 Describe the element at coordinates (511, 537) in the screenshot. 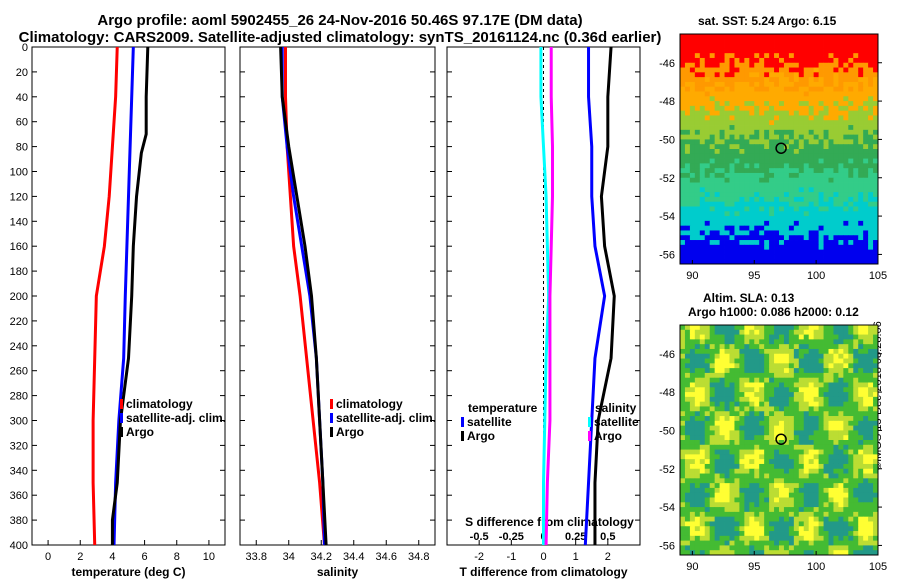

I see `s-tick-label: -0.25` at that location.